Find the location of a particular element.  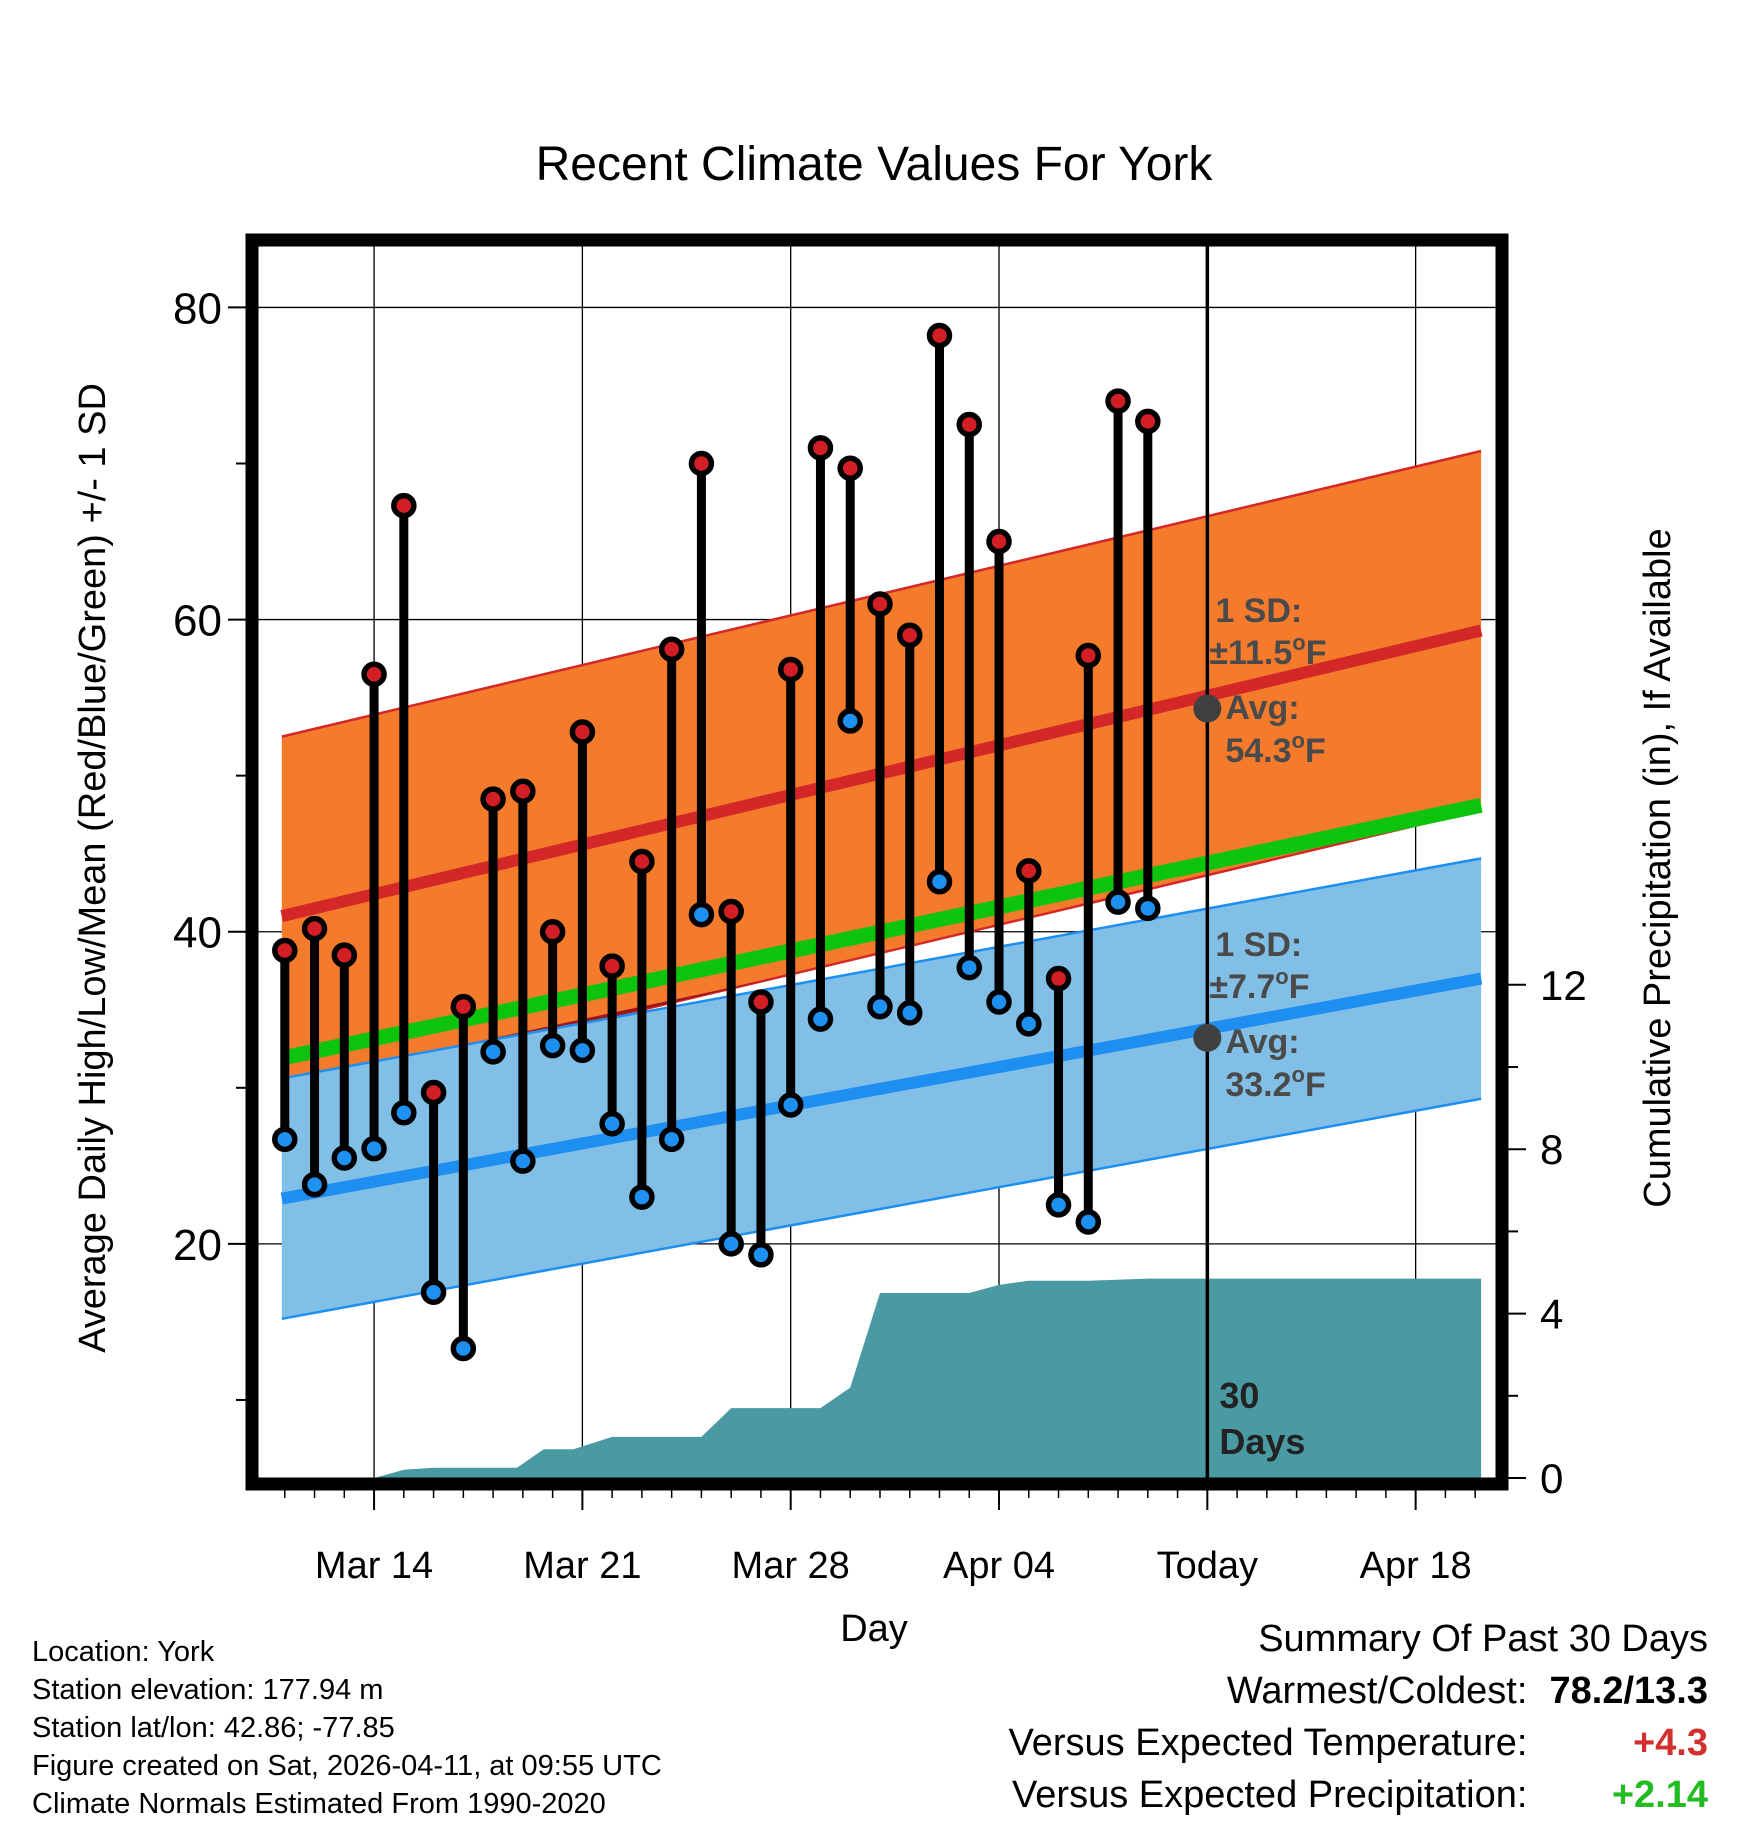

x-tick-label: Mar 28 is located at coordinates (791, 1566).